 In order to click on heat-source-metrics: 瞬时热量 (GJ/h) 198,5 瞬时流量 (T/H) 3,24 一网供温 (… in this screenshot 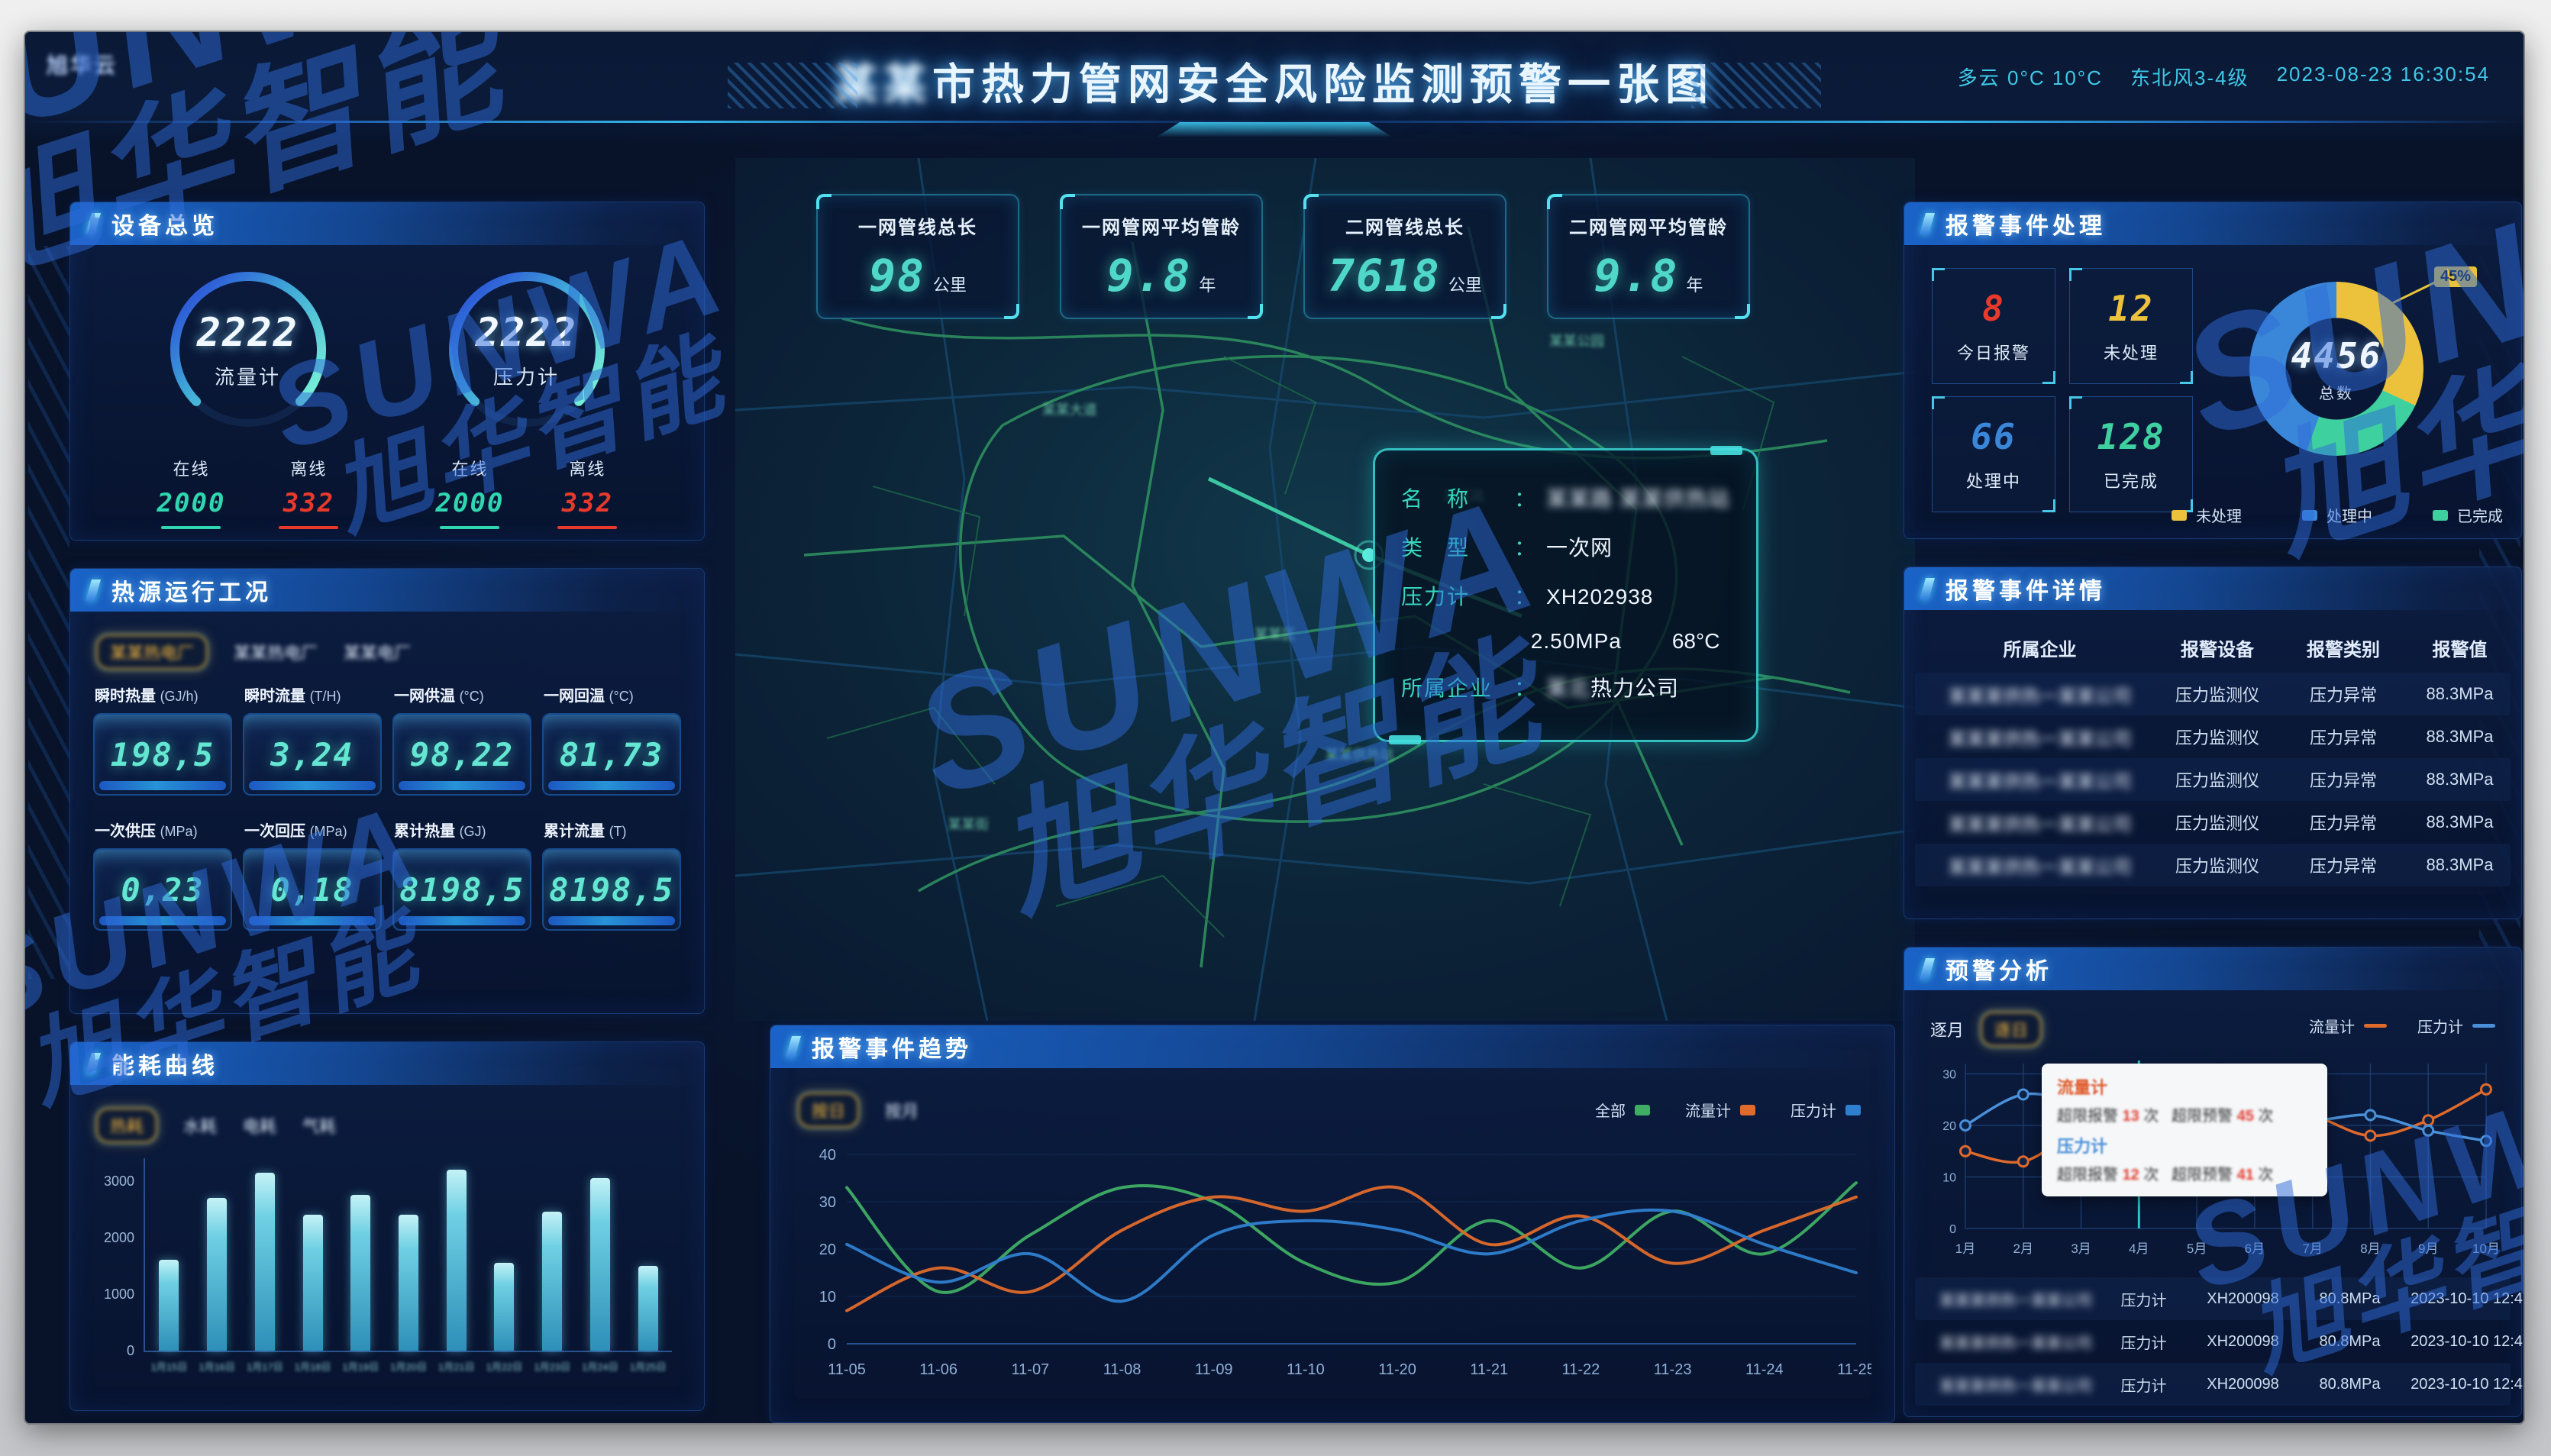, I will do `click(387, 807)`.